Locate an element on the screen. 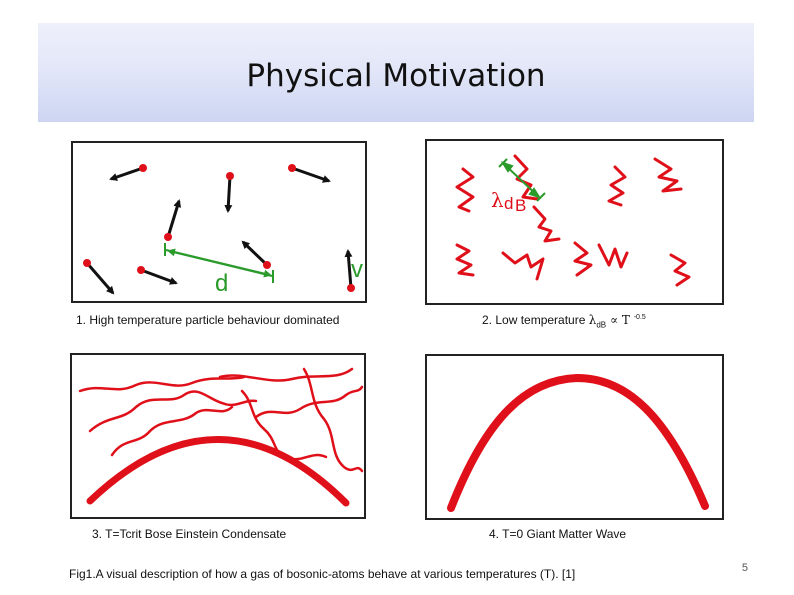  lambda-subscript-d: d is located at coordinates (508, 203).